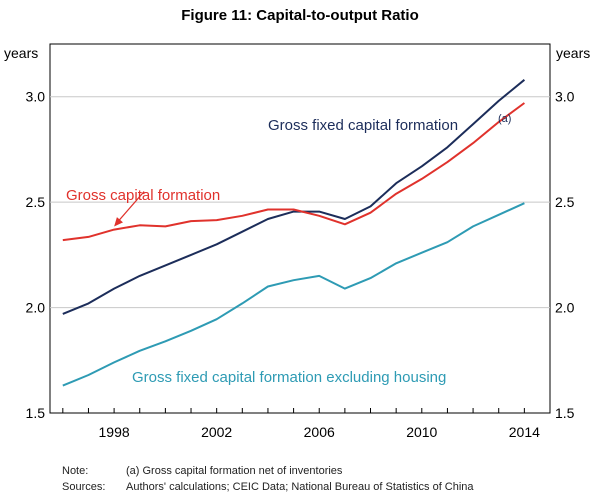 The image size is (600, 499). Describe the element at coordinates (75, 471) in the screenshot. I see `note-key: Note:` at that location.